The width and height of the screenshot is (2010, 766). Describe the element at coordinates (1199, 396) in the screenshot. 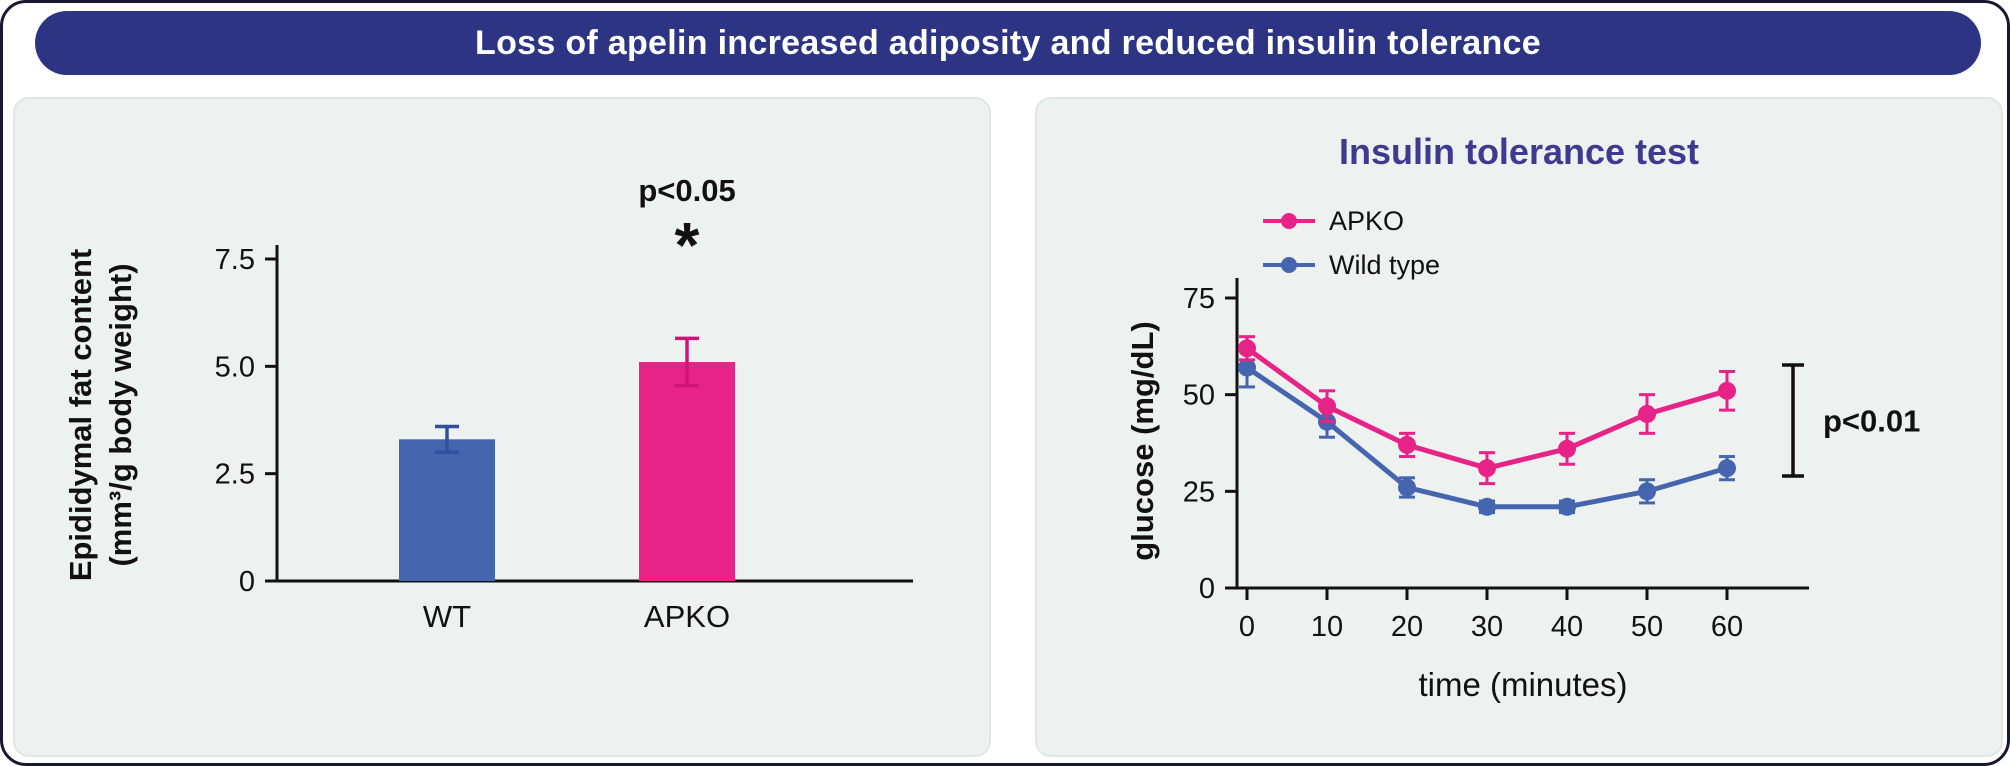

I see `y-tick-label: 50` at that location.